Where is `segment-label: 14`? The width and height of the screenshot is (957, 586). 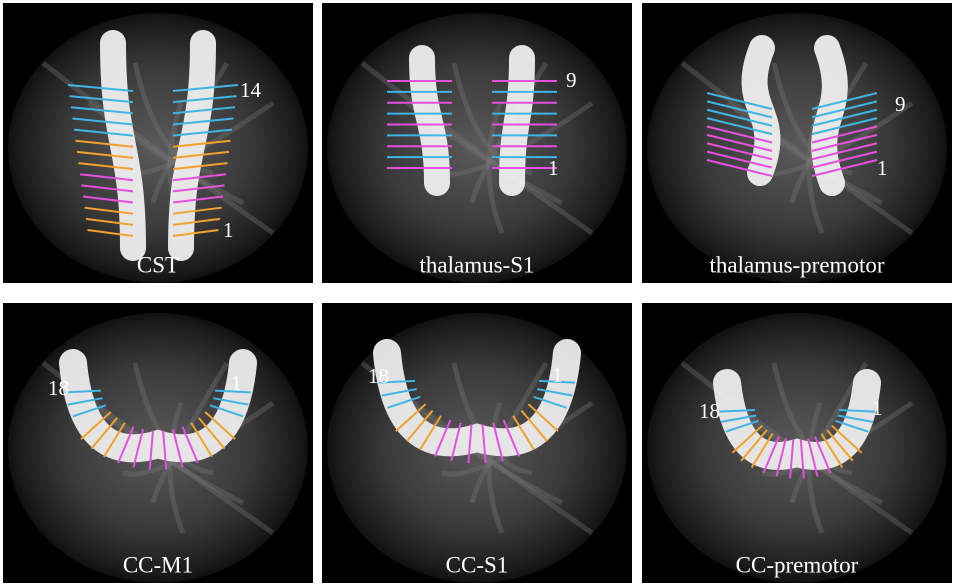
segment-label: 14 is located at coordinates (251, 90).